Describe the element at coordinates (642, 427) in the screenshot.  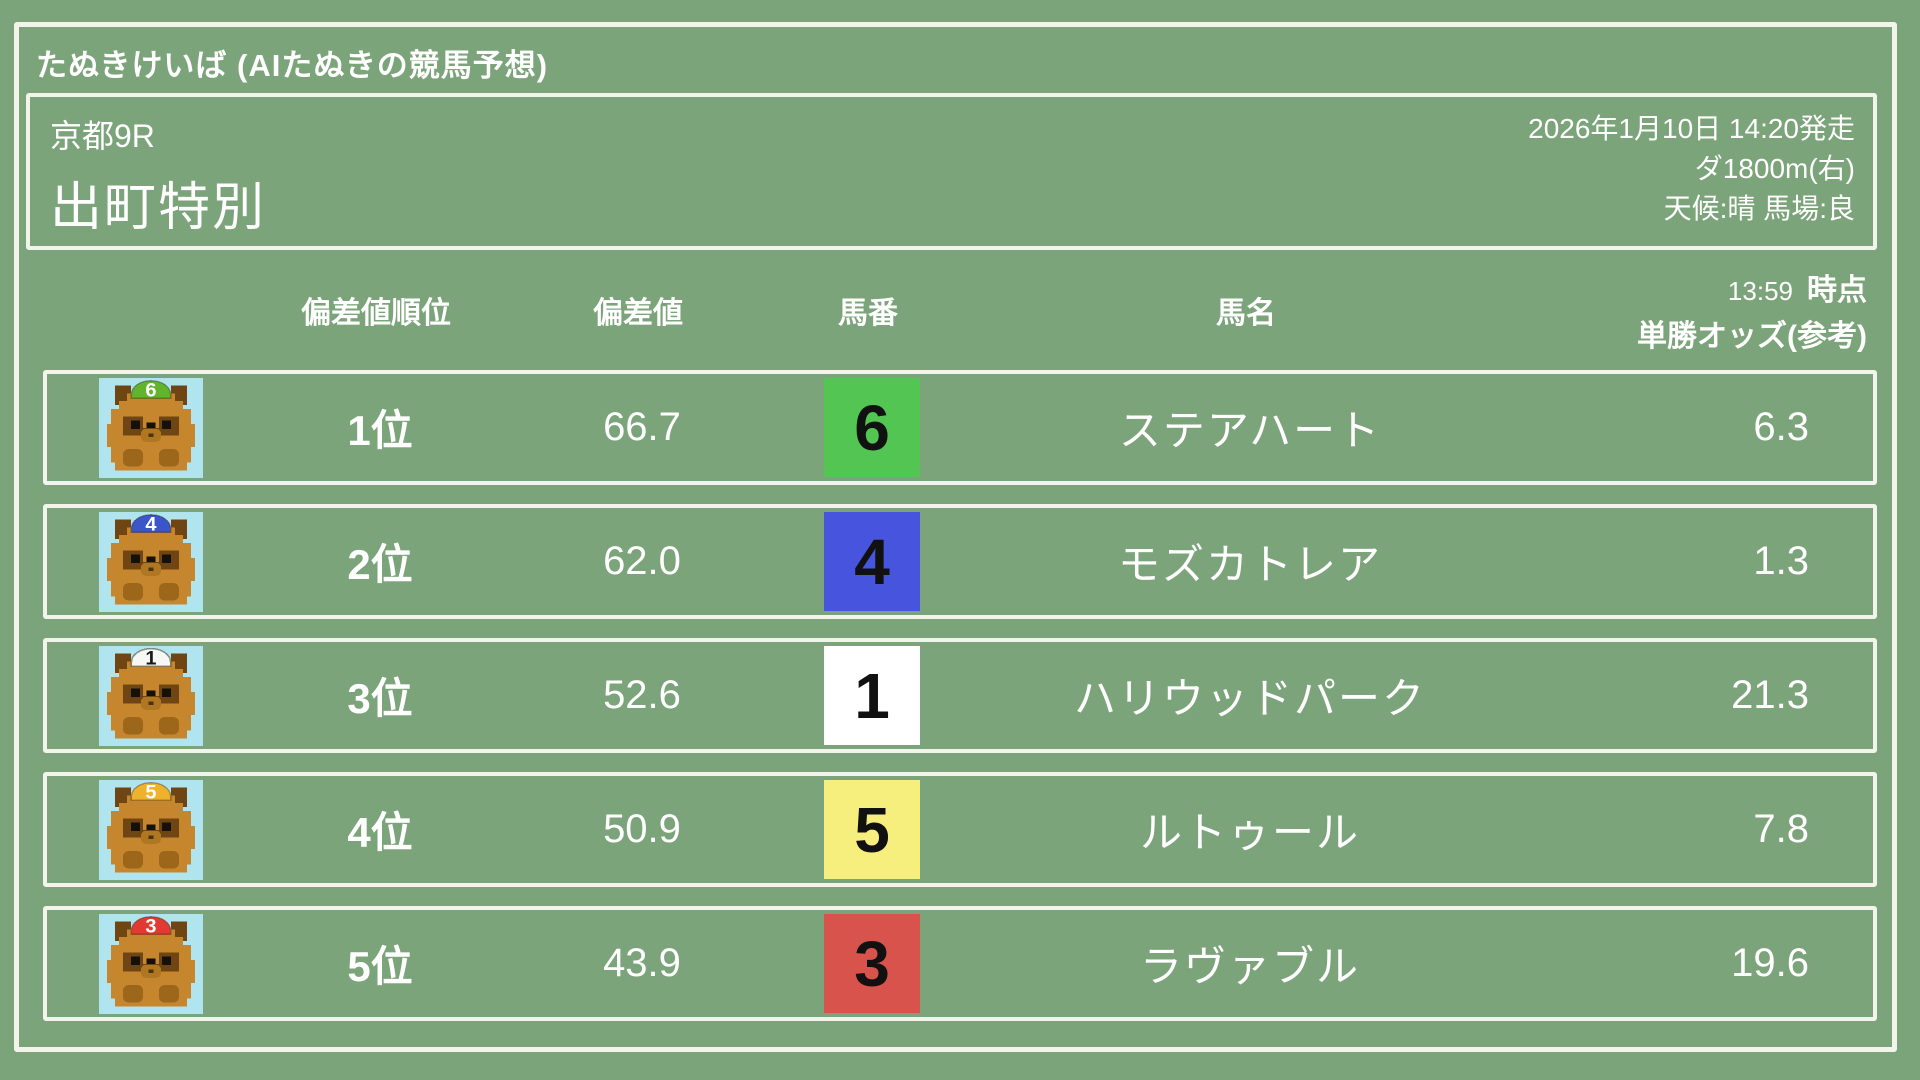
I see `deviation-cell: 66.7` at that location.